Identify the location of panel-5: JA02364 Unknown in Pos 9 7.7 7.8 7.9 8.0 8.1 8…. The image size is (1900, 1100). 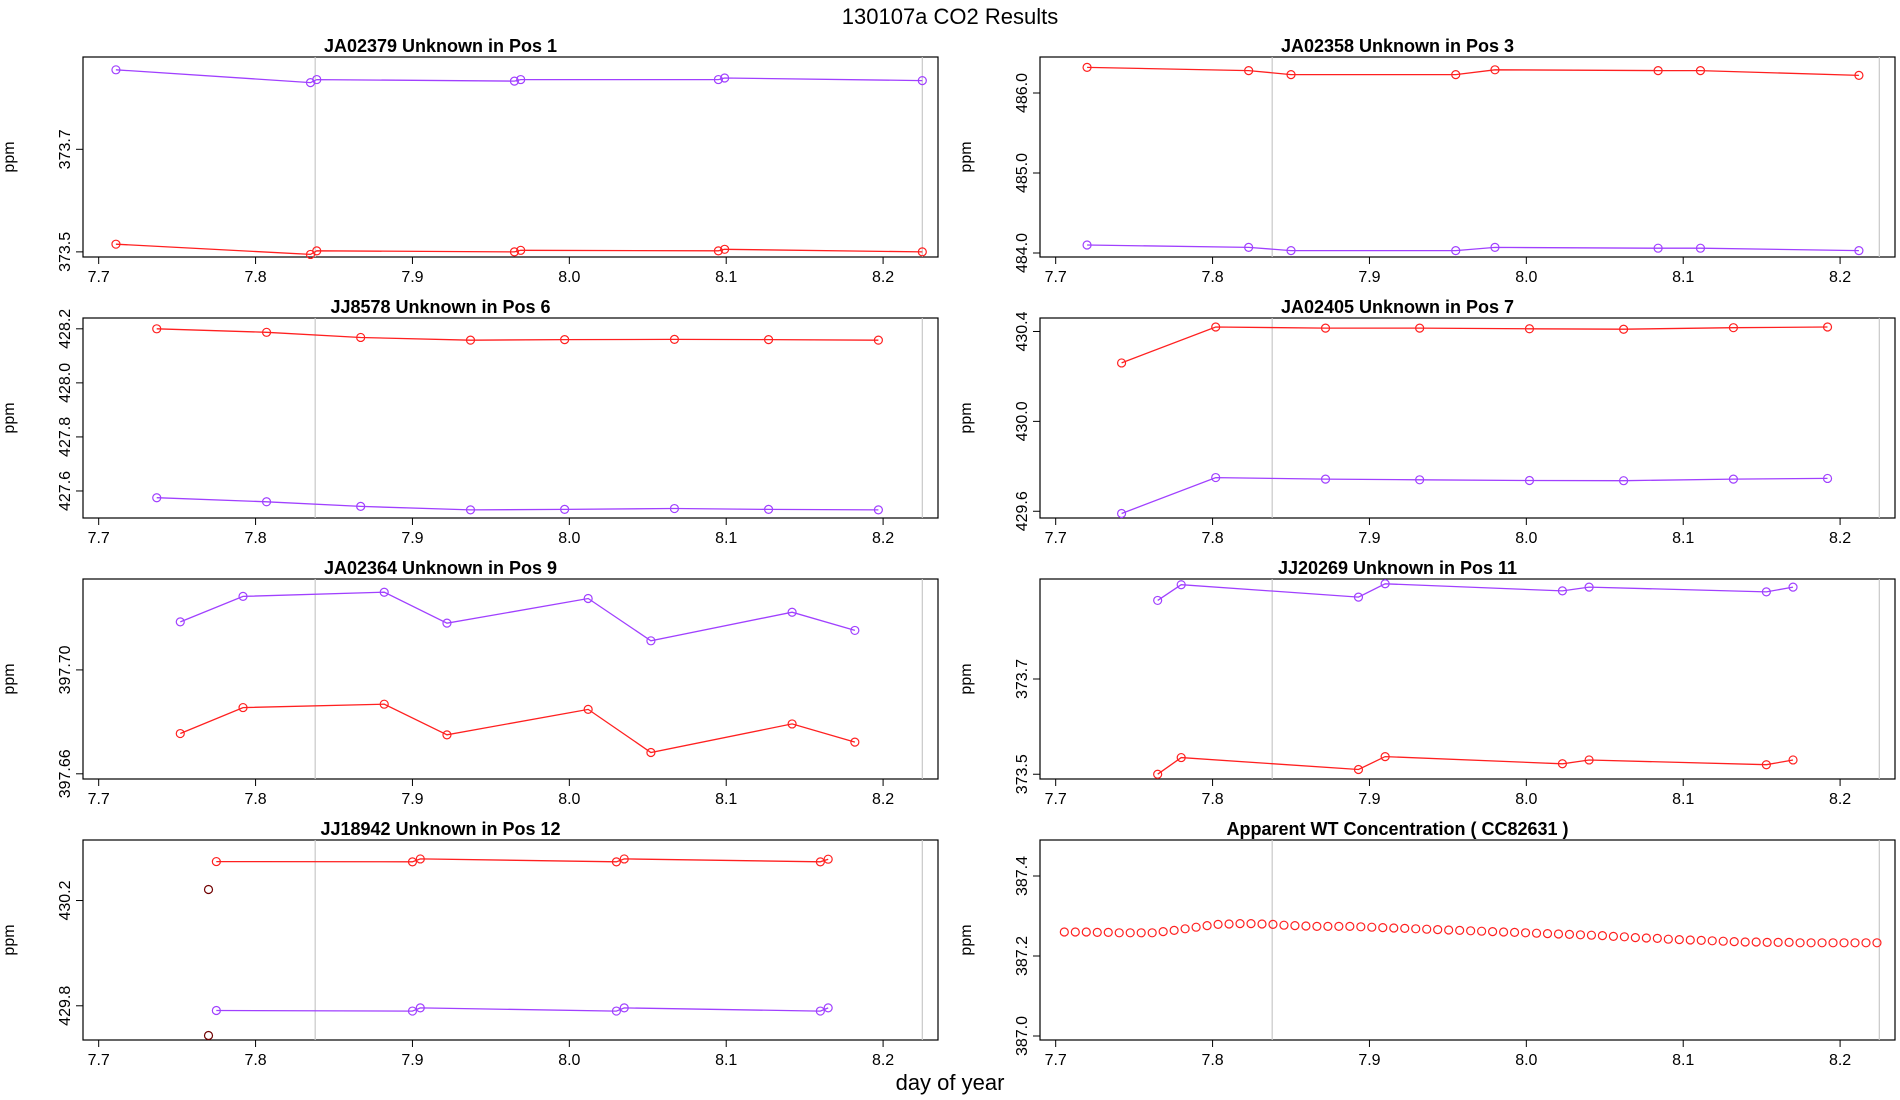
(470, 683).